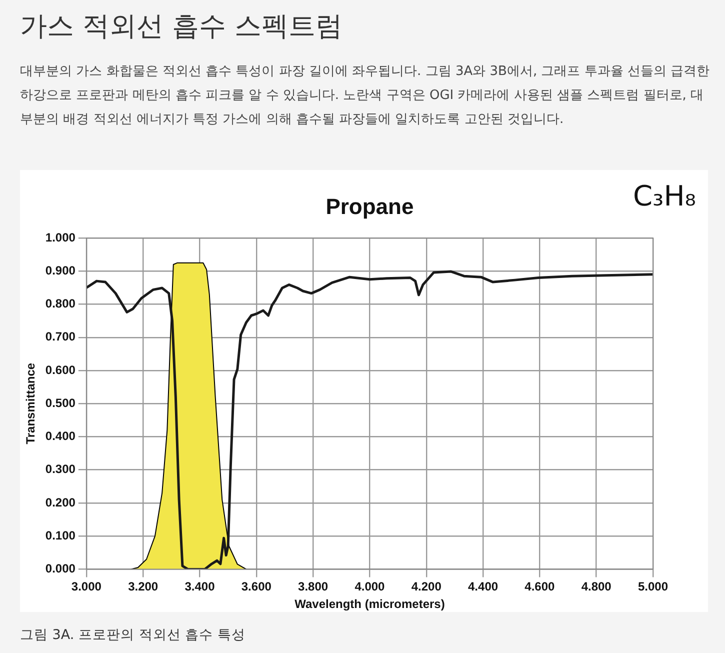  I want to click on text: Propane, so click(370, 207).